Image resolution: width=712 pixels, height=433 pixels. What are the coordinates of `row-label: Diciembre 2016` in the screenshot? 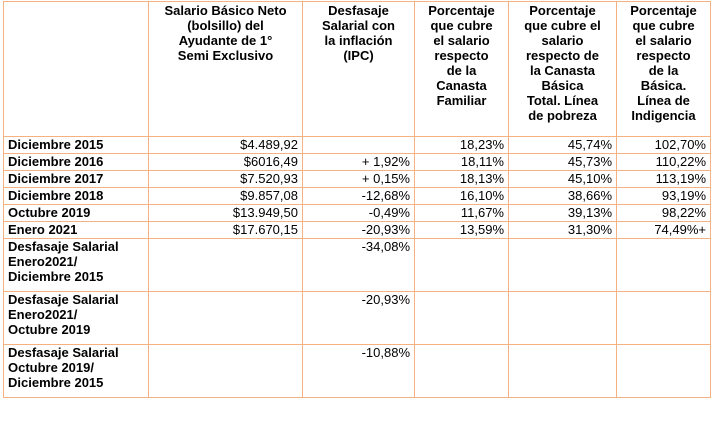 It's located at (76, 162).